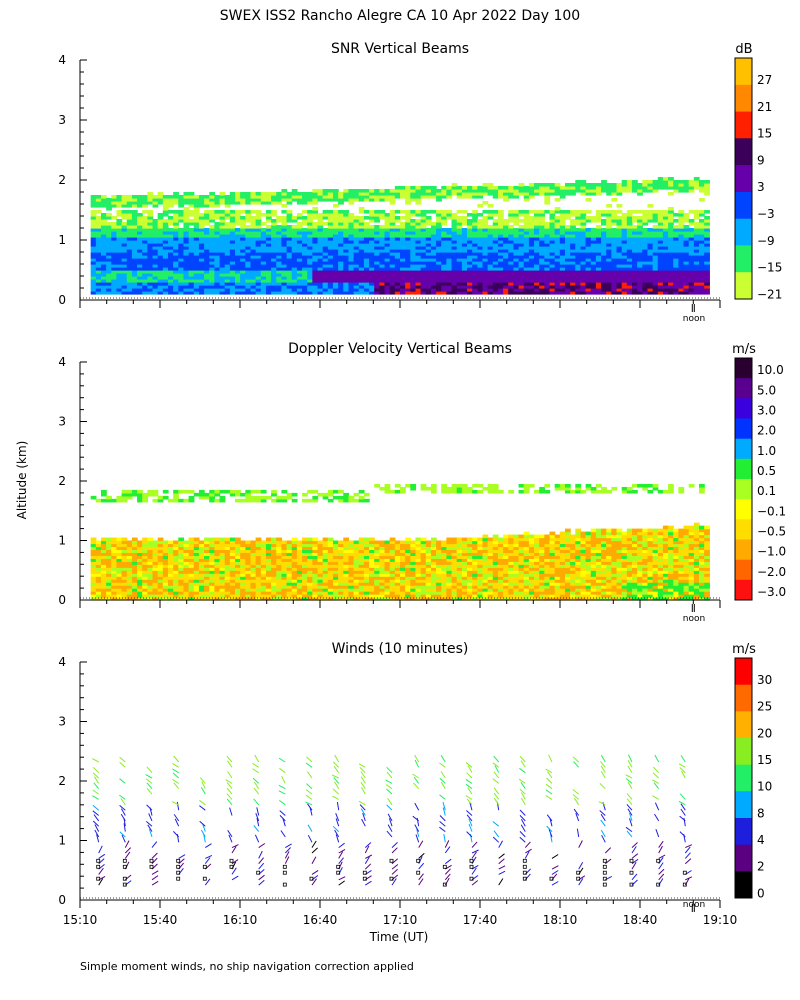 This screenshot has height=1000, width=800. Describe the element at coordinates (743, 72) in the screenshot. I see `colorbar-swatch` at that location.